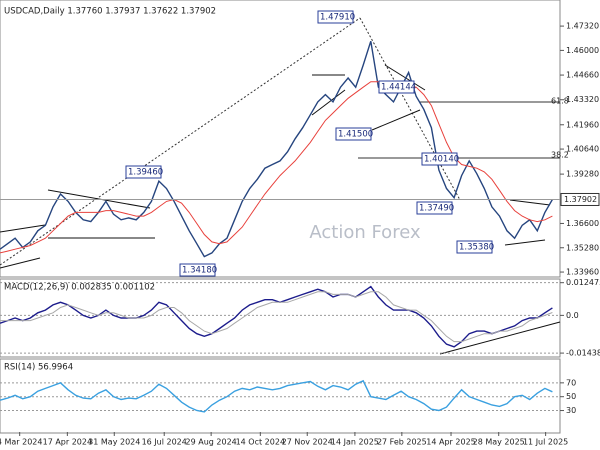 The height and width of the screenshot is (450, 600). I want to click on y-tick-label: 0.0, so click(572, 315).